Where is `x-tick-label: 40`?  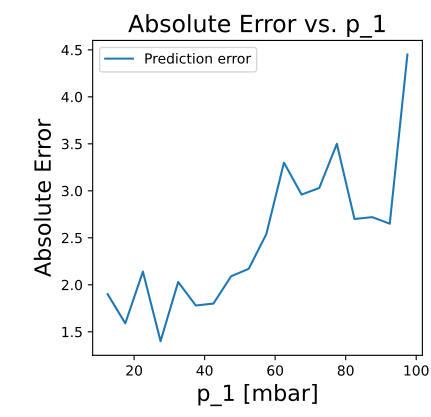 x-tick-label: 40 is located at coordinates (204, 370).